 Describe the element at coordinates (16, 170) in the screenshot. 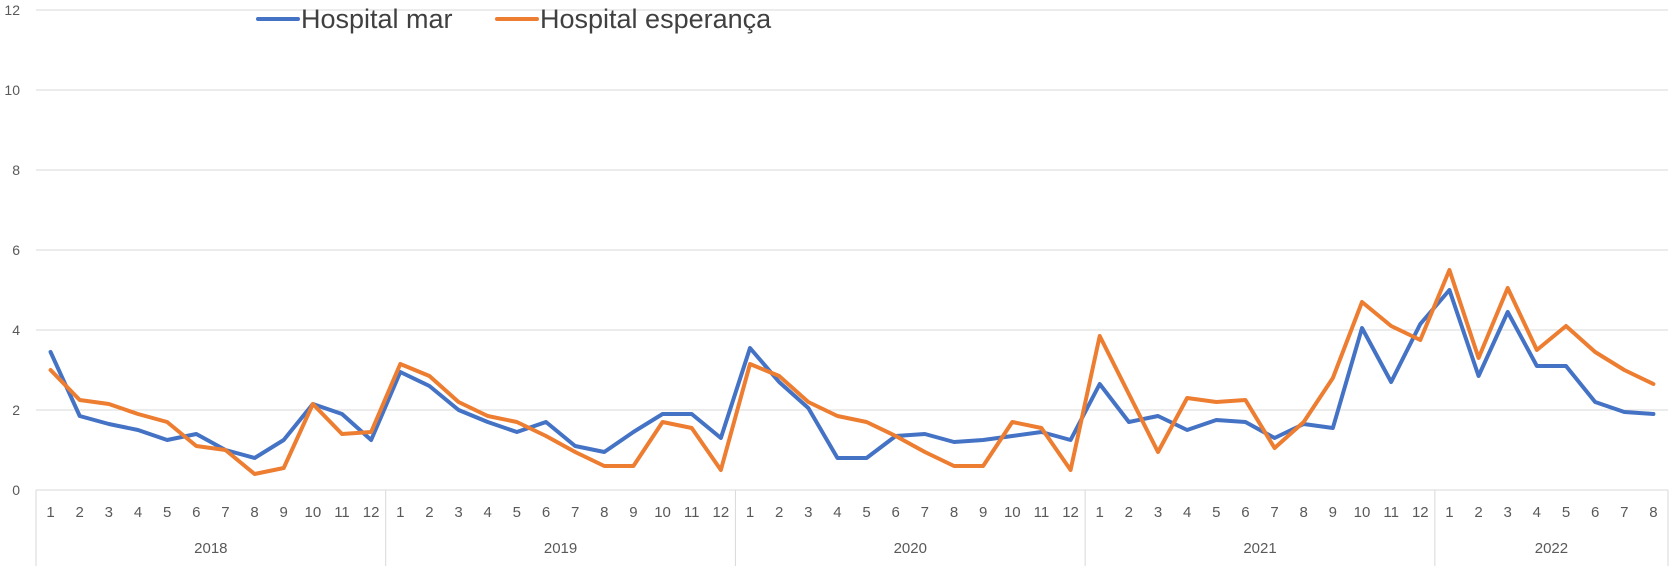

I see `y-tick-label: 8` at that location.